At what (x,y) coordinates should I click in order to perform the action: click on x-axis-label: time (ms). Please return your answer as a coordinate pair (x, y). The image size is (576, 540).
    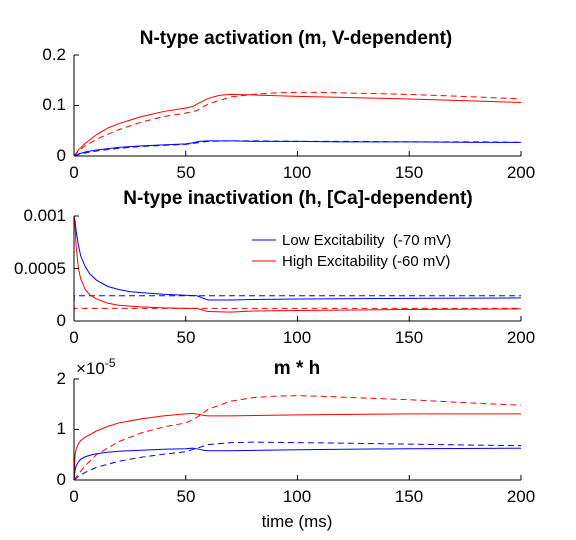
    Looking at the image, I should click on (297, 521).